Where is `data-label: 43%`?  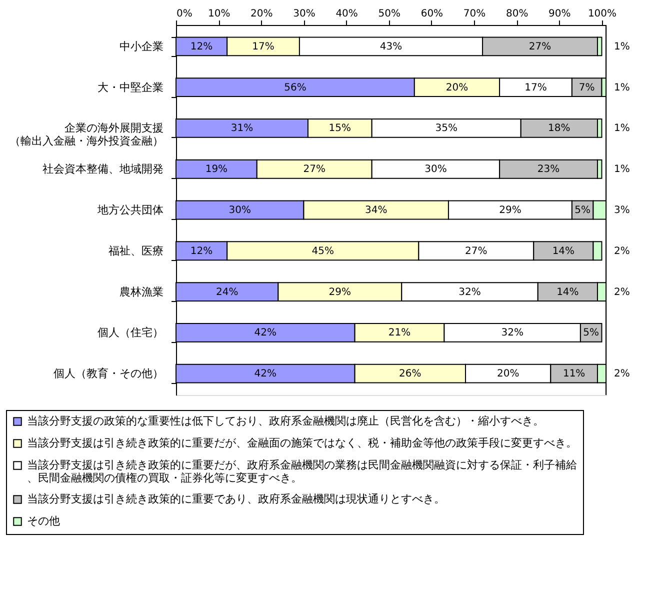 data-label: 43% is located at coordinates (391, 46).